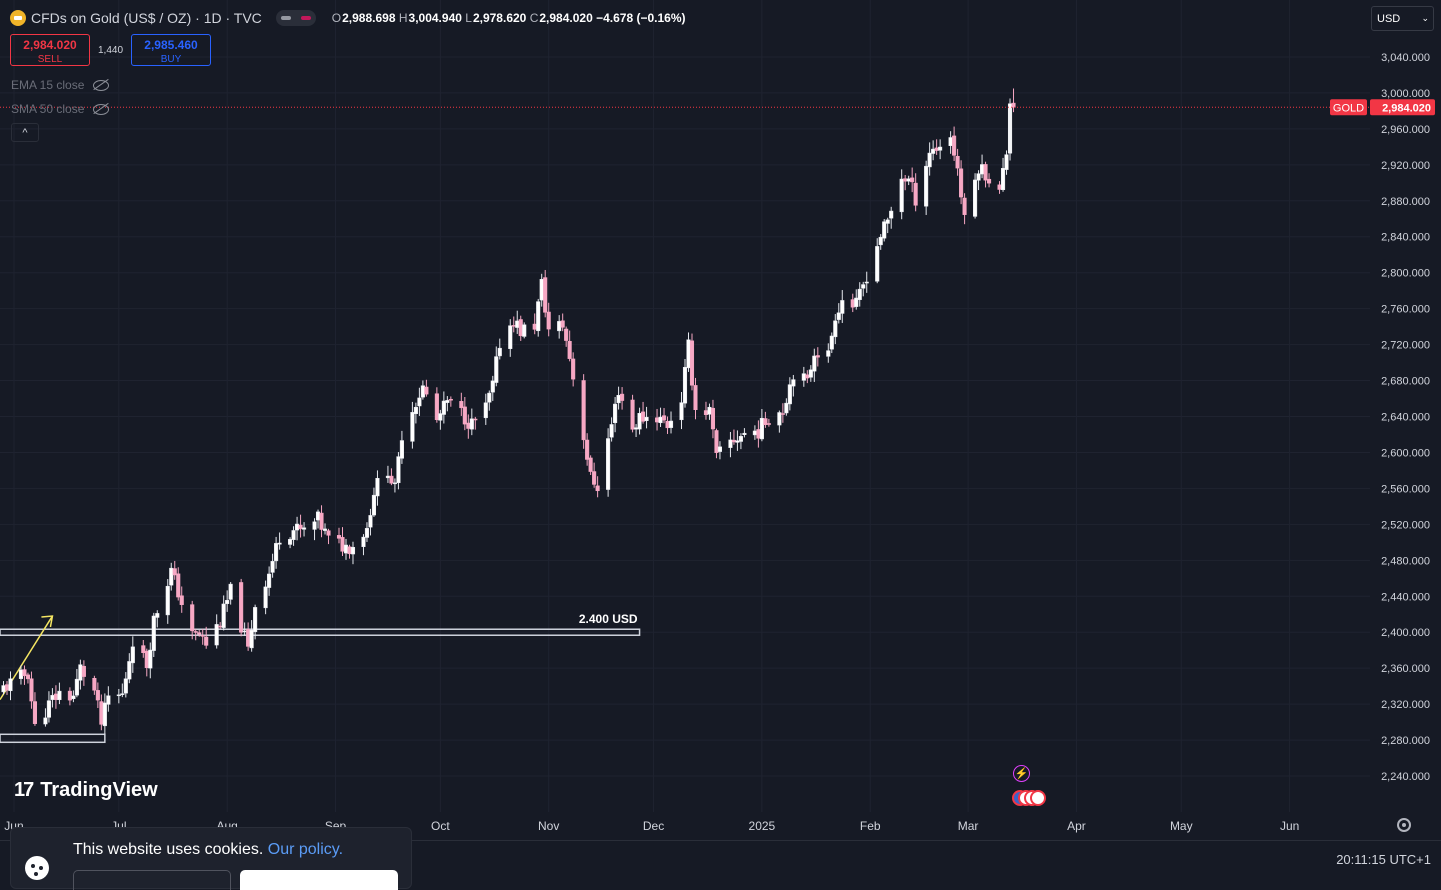 This screenshot has height=890, width=1441. What do you see at coordinates (60, 109) in the screenshot?
I see `indicator-sma: SMA 50 close` at bounding box center [60, 109].